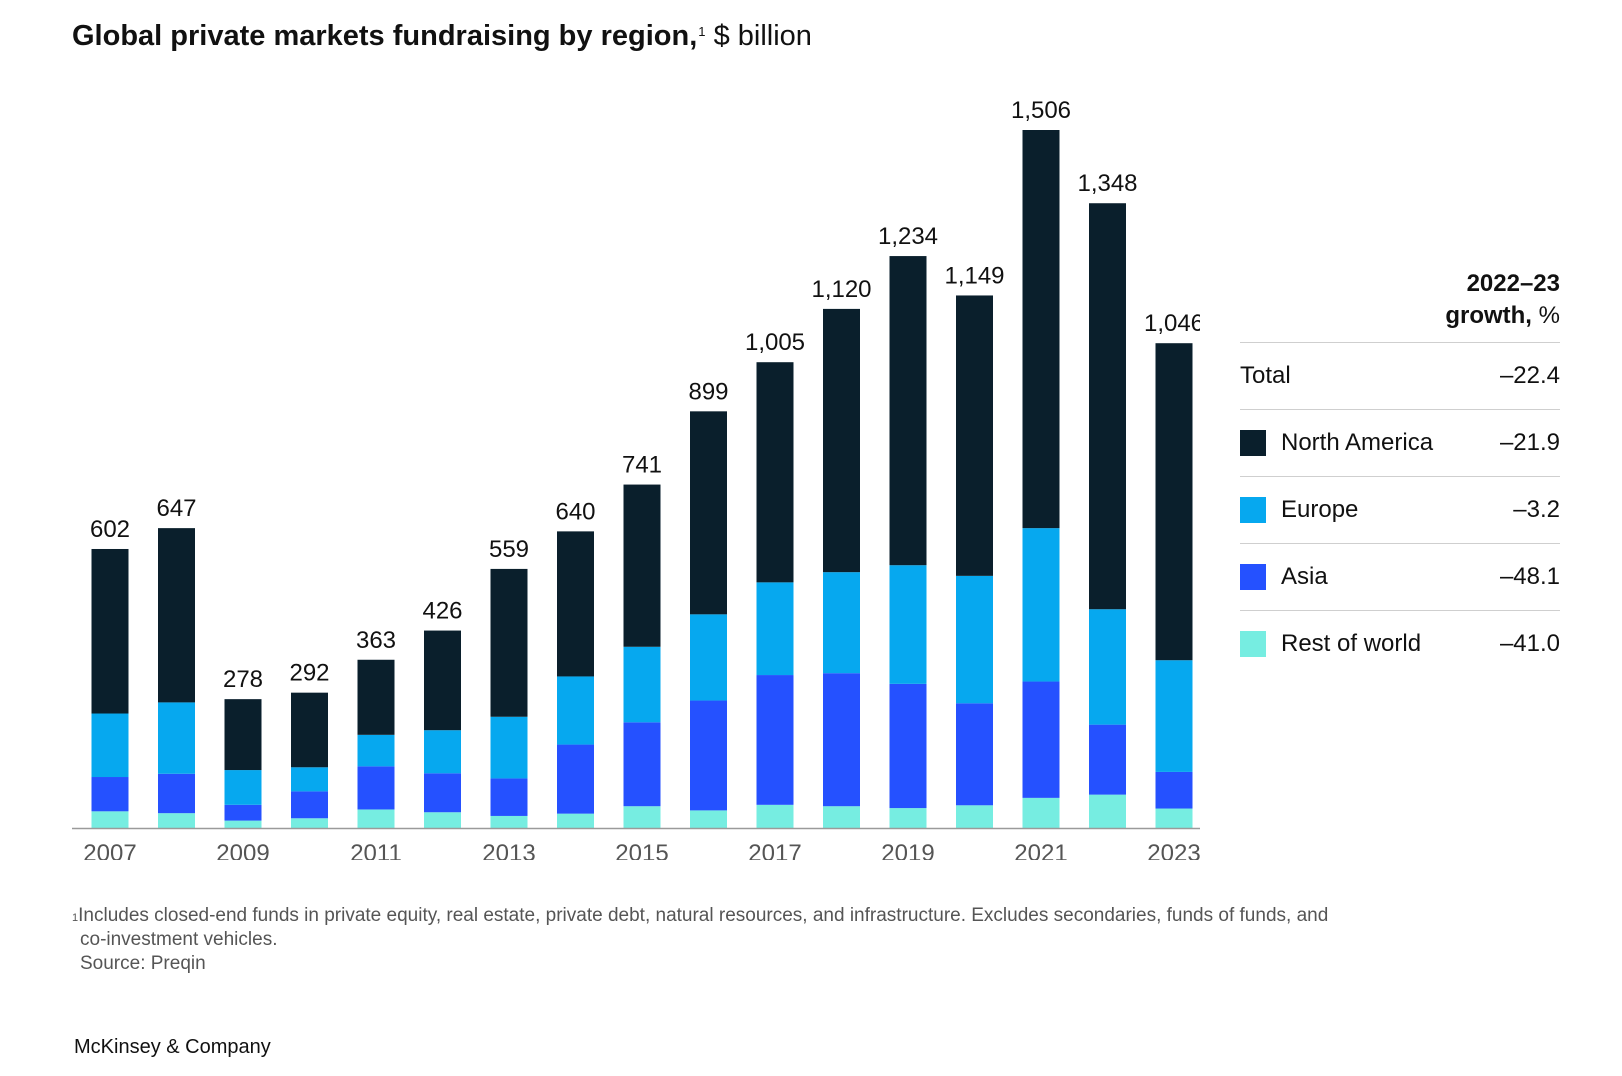 This screenshot has width=1622, height=1076. Describe the element at coordinates (642, 764) in the screenshot. I see `bar-segment-asia-2015` at that location.